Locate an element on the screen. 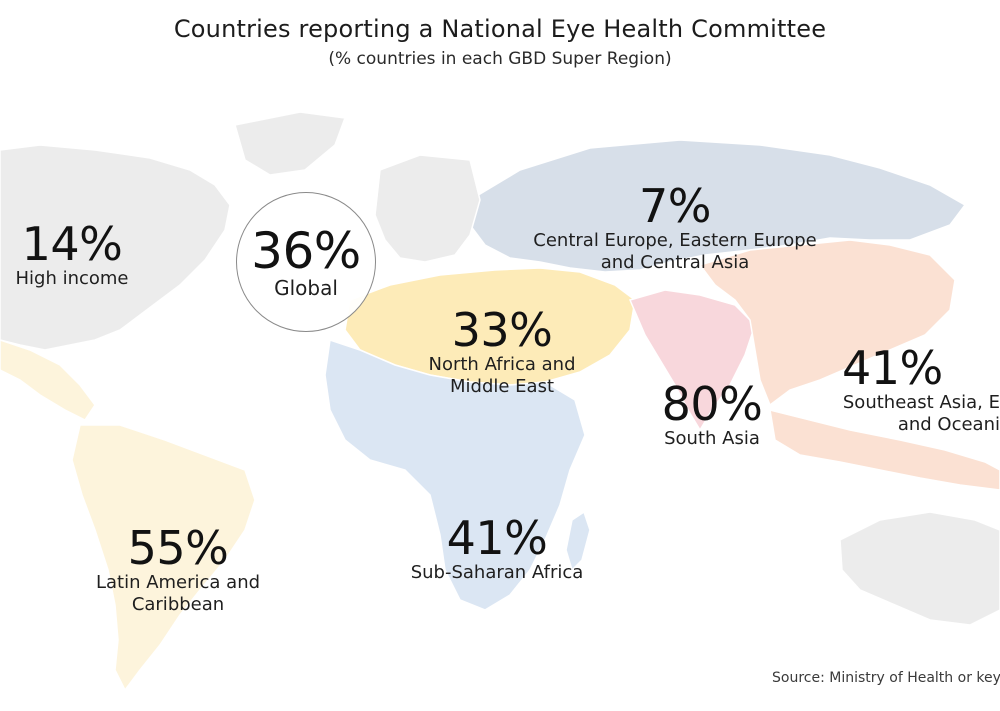 Image resolution: width=1000 pixels, height=711 pixels. region-southeast-asia-east is located at coordinates (827, 323).